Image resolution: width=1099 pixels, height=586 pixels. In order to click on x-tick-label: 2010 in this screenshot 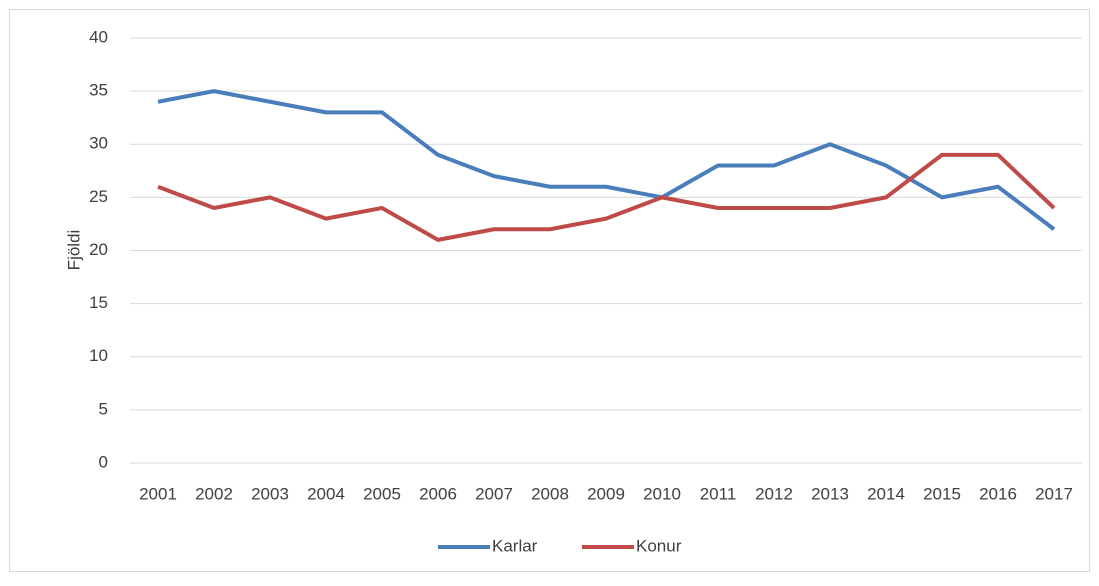, I will do `click(662, 493)`.